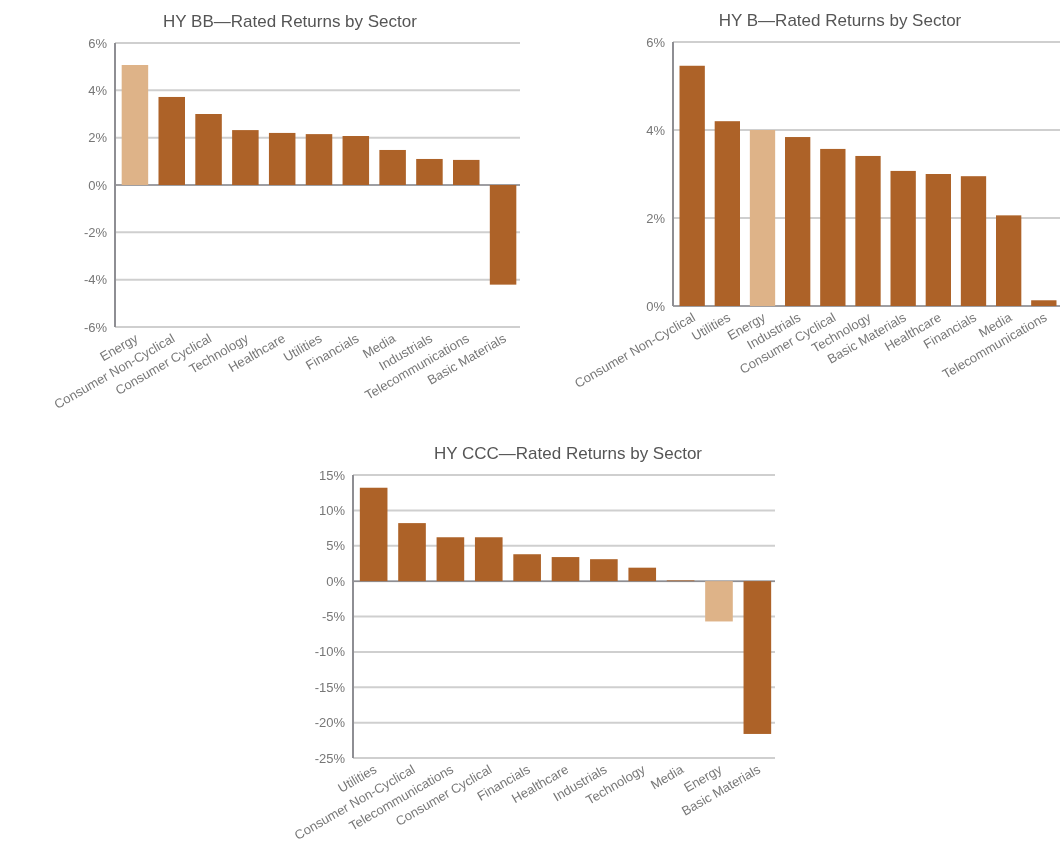 The height and width of the screenshot is (857, 1060). What do you see at coordinates (333, 617) in the screenshot?
I see `y-tick-label: -5%` at bounding box center [333, 617].